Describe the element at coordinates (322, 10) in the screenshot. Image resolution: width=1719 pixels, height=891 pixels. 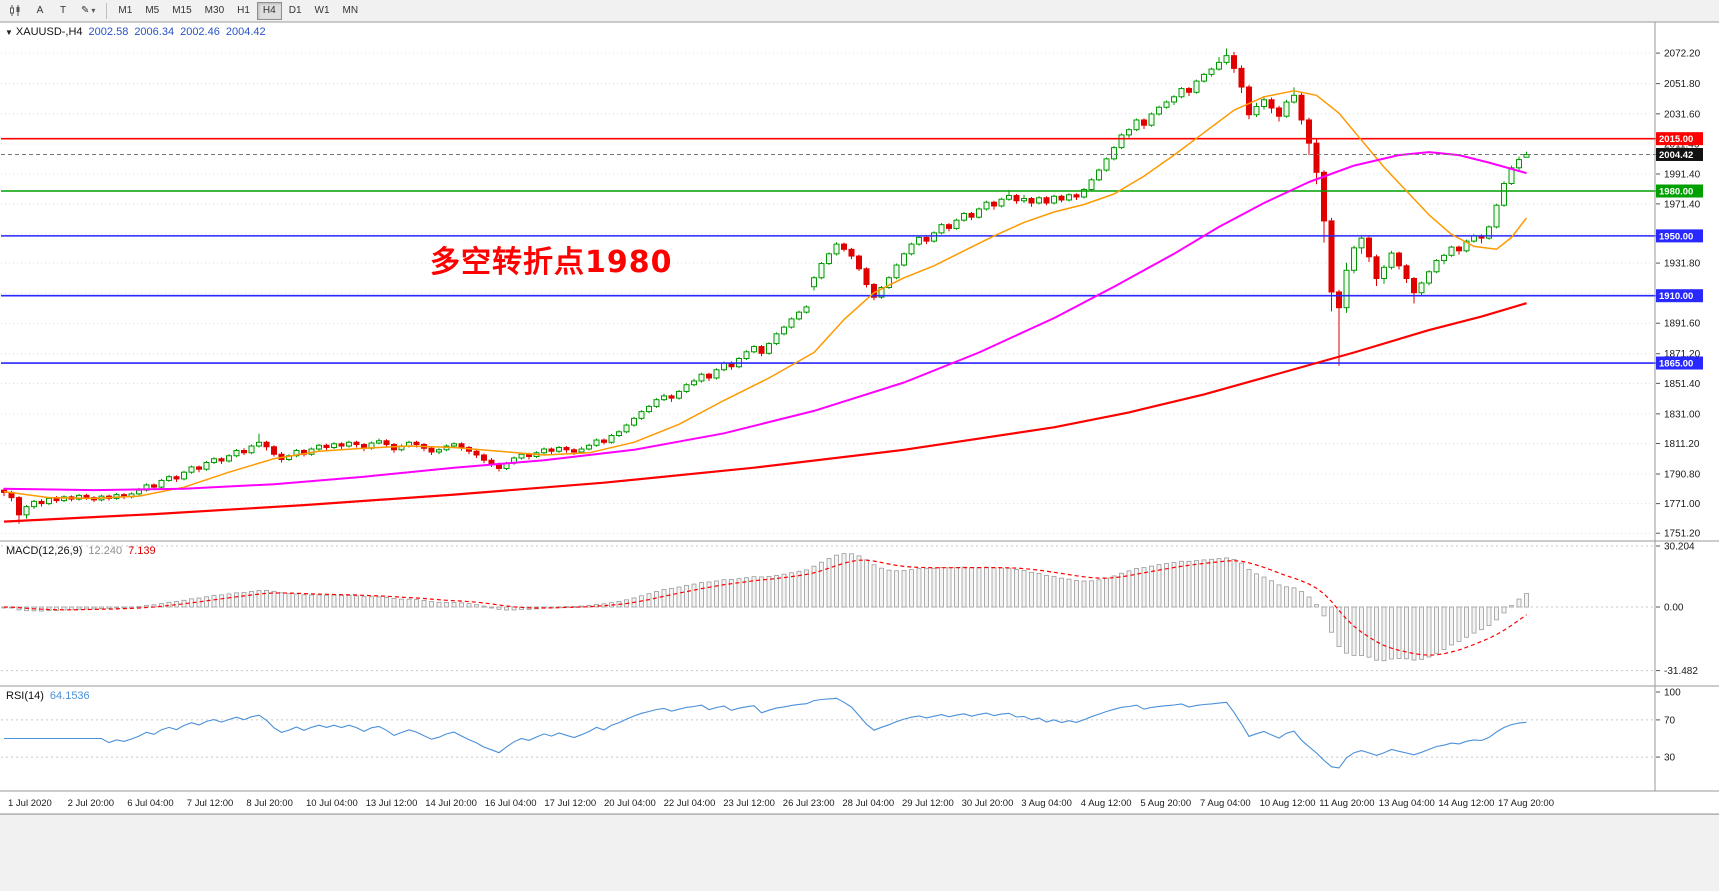
I see `timeframe-w1: W1` at that location.